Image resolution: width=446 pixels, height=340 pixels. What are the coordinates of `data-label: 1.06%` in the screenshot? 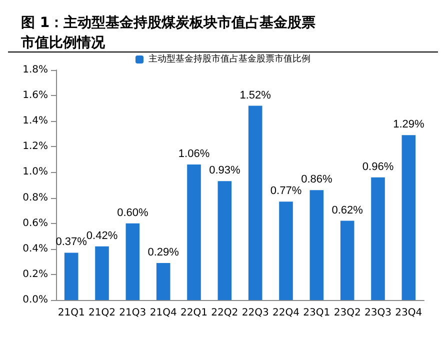 It's located at (194, 154).